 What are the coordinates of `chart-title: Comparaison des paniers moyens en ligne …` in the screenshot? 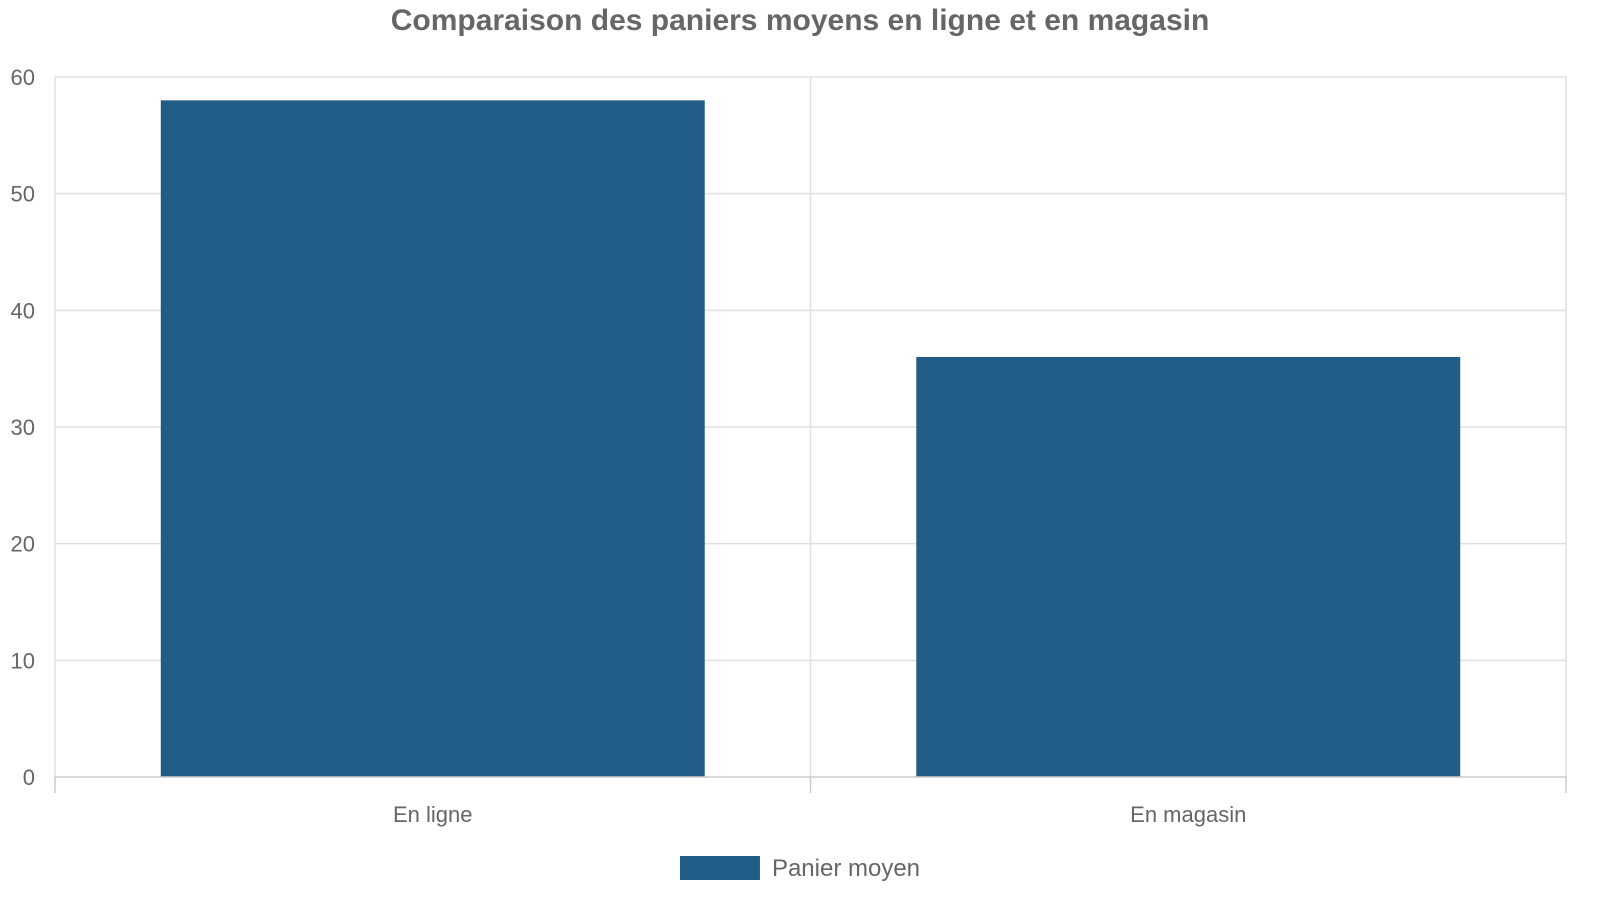 It's located at (800, 20).